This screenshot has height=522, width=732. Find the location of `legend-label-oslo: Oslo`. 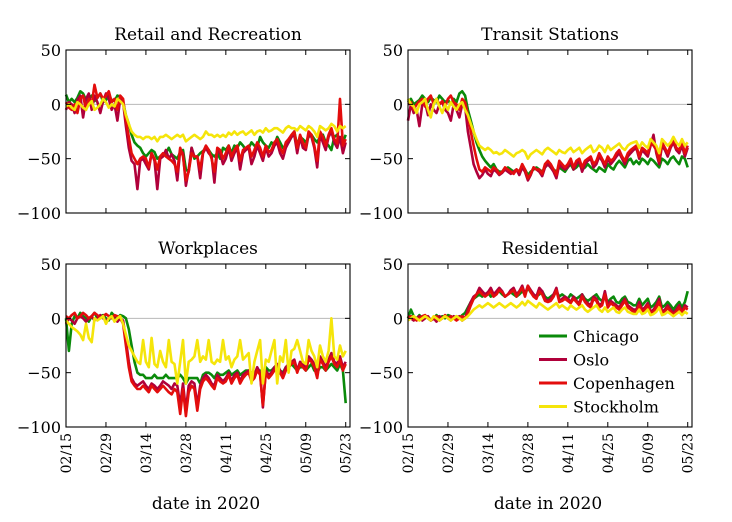

legend-label-oslo: Oslo is located at coordinates (591, 360).